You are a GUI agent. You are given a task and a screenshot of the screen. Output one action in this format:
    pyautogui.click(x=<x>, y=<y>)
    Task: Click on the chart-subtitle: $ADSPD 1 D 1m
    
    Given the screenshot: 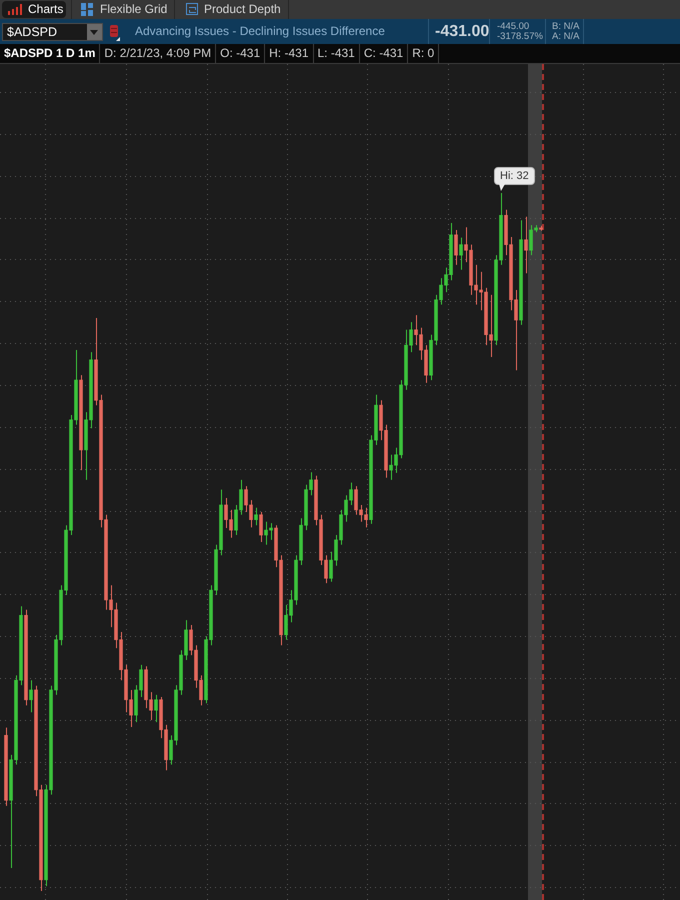 What is the action you would take?
    pyautogui.click(x=50, y=53)
    